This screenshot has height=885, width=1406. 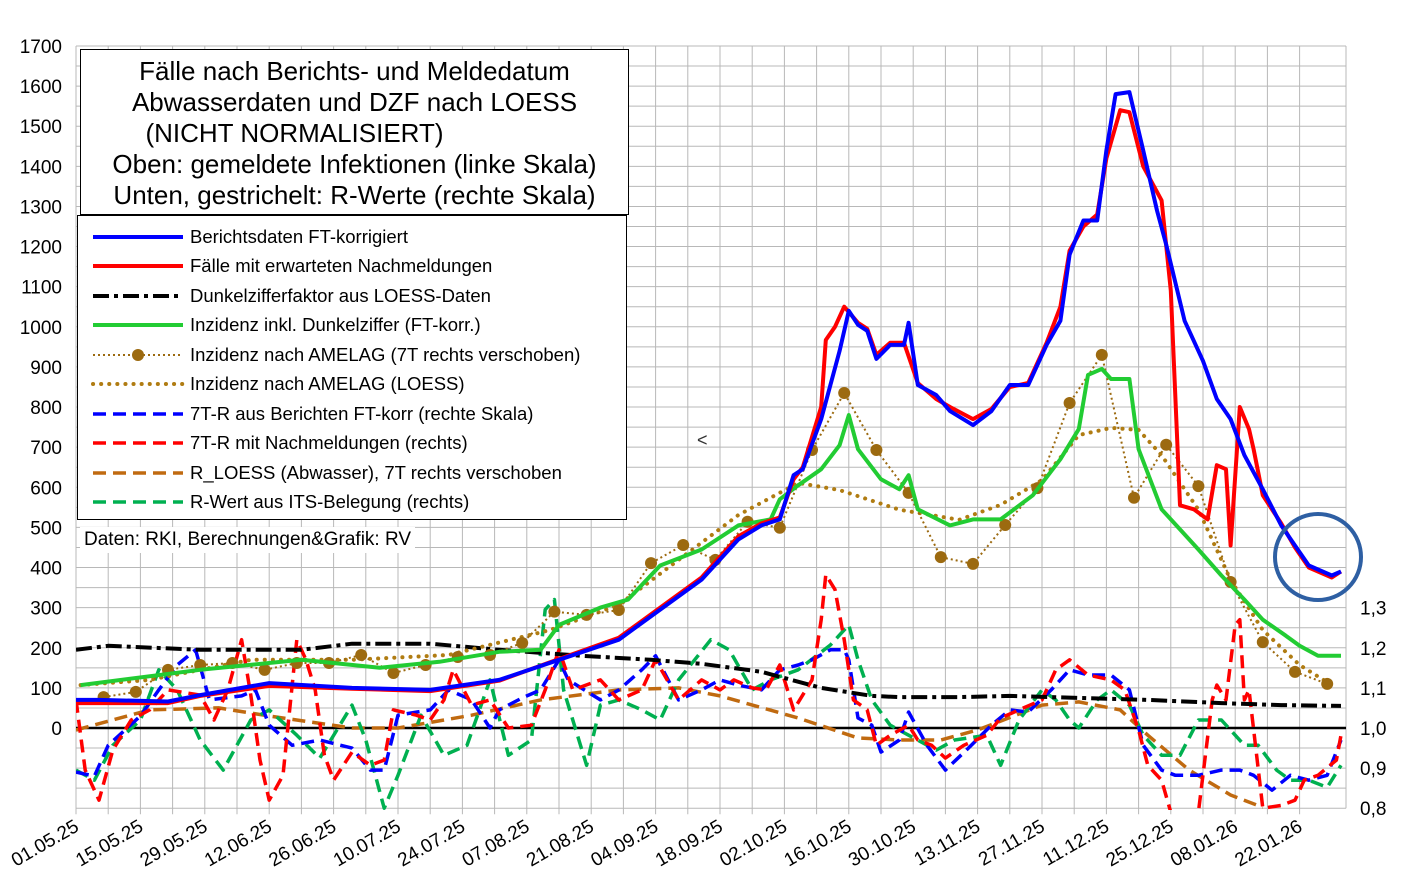 I want to click on legend-label: R_LOESS (Abwasser), 7T rechts verschoben, so click(x=376, y=472).